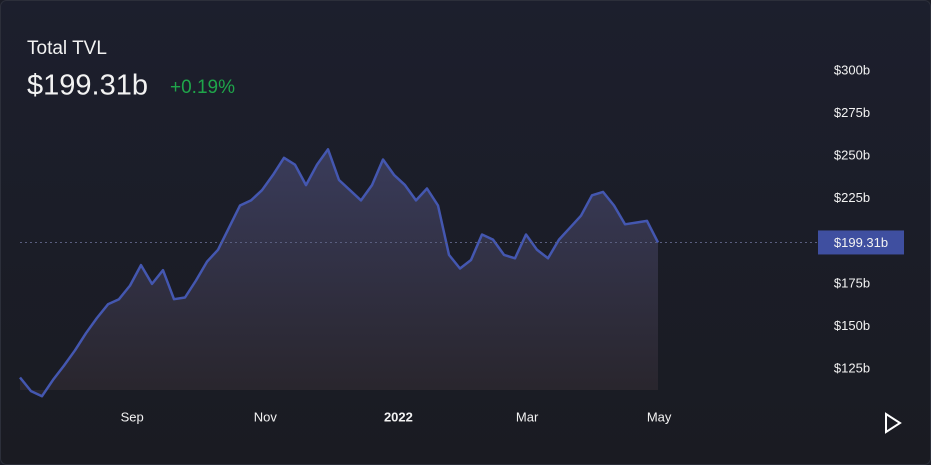 The height and width of the screenshot is (465, 931). What do you see at coordinates (852, 69) in the screenshot?
I see `y-tick-label: $300b` at bounding box center [852, 69].